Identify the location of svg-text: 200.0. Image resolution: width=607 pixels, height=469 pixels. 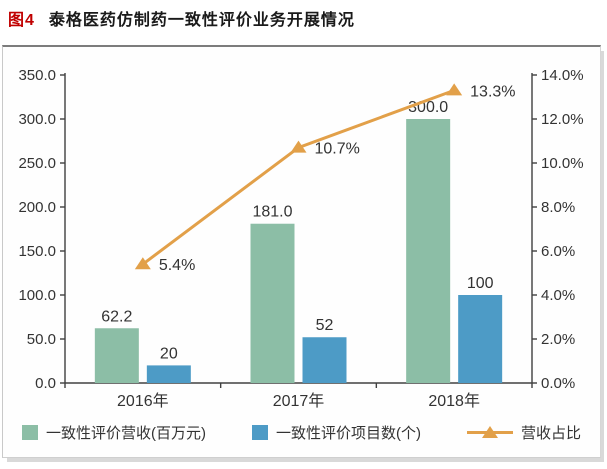
(37, 207).